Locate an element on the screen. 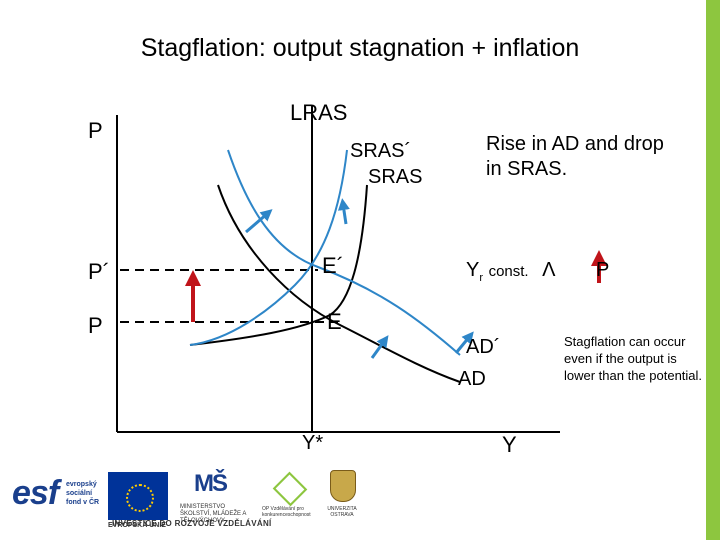 The width and height of the screenshot is (720, 540). accent-bar is located at coordinates (713, 270).